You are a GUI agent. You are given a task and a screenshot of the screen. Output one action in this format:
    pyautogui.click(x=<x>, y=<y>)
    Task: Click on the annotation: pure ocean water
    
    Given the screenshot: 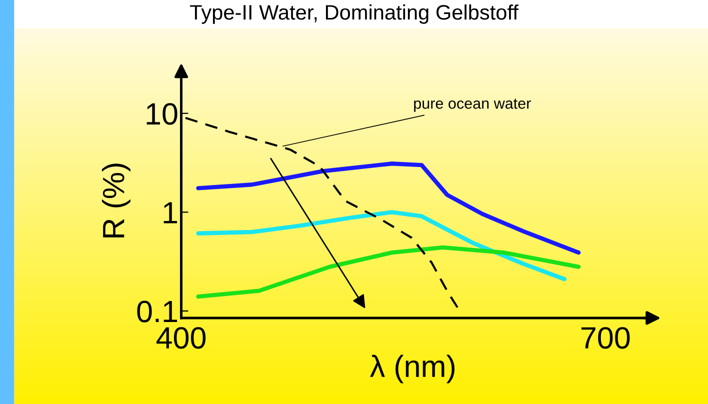 What is the action you would take?
    pyautogui.click(x=472, y=105)
    